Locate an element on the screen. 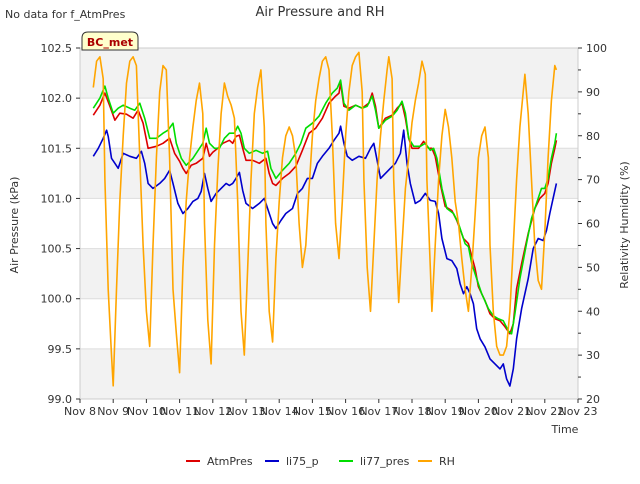 This screenshot has width=640, height=484. legend-label: RH is located at coordinates (447, 461).